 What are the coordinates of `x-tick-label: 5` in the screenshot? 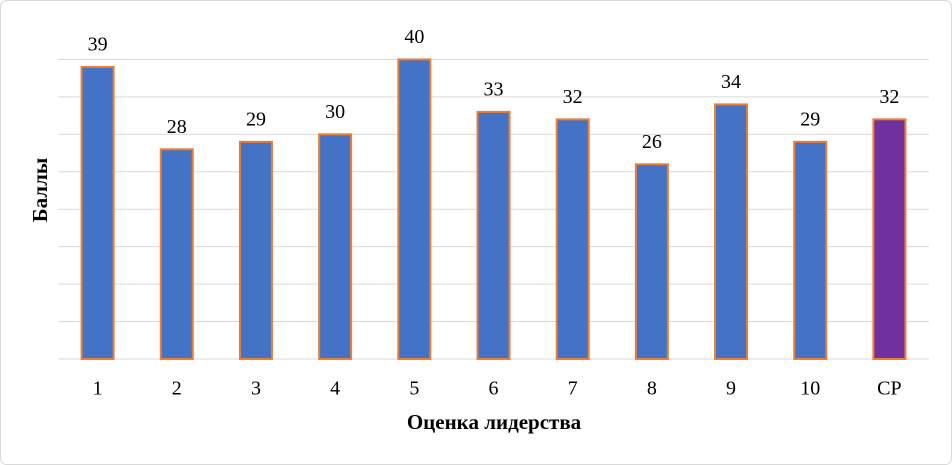 It's located at (414, 389).